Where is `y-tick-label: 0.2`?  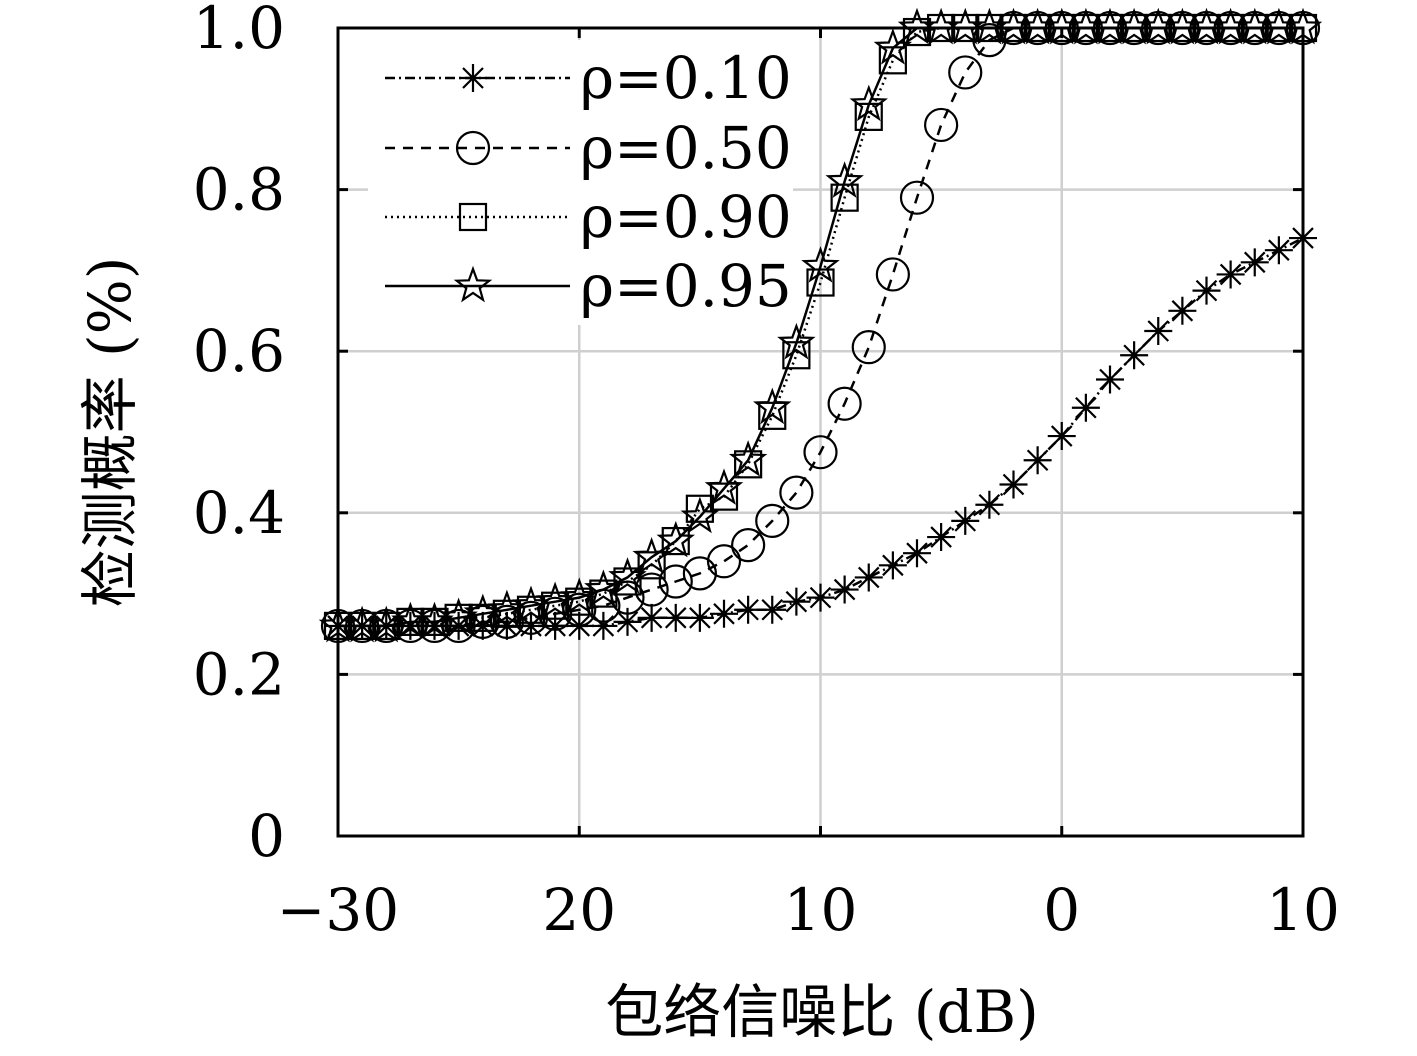 y-tick-label: 0.2 is located at coordinates (239, 674).